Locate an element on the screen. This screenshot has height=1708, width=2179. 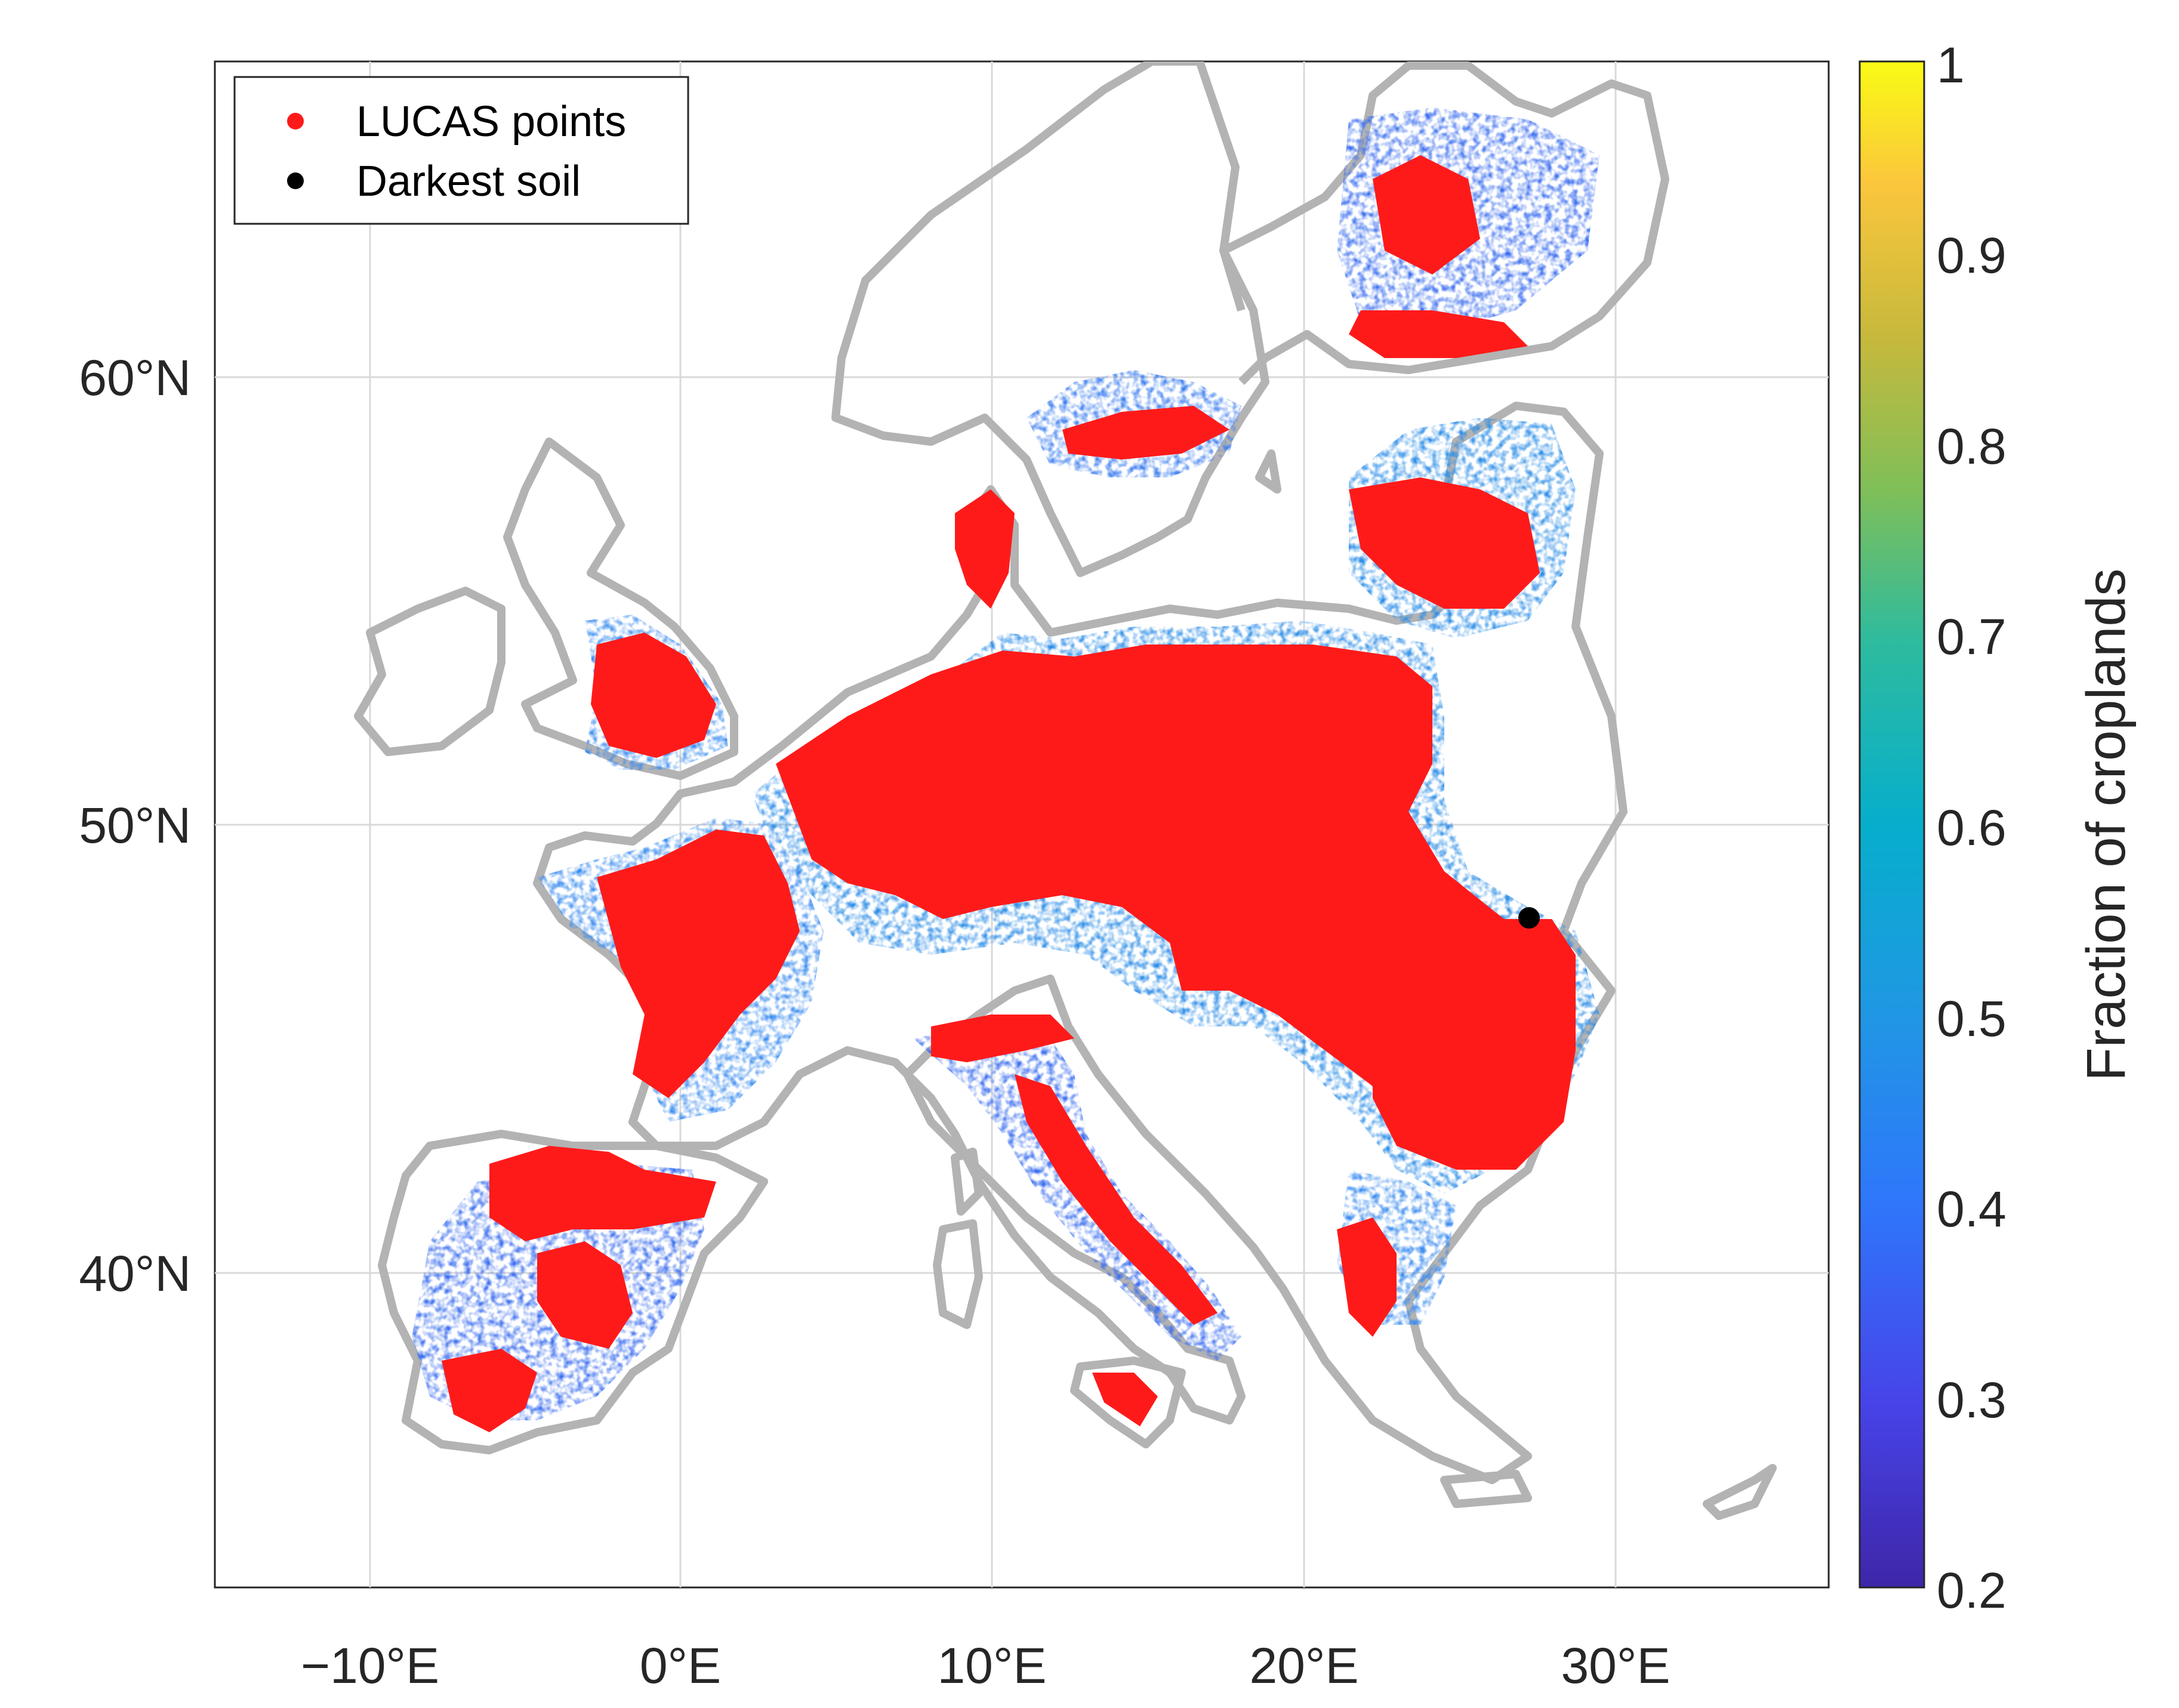
legend-label-lucas-points: LUCAS points is located at coordinates (491, 122).